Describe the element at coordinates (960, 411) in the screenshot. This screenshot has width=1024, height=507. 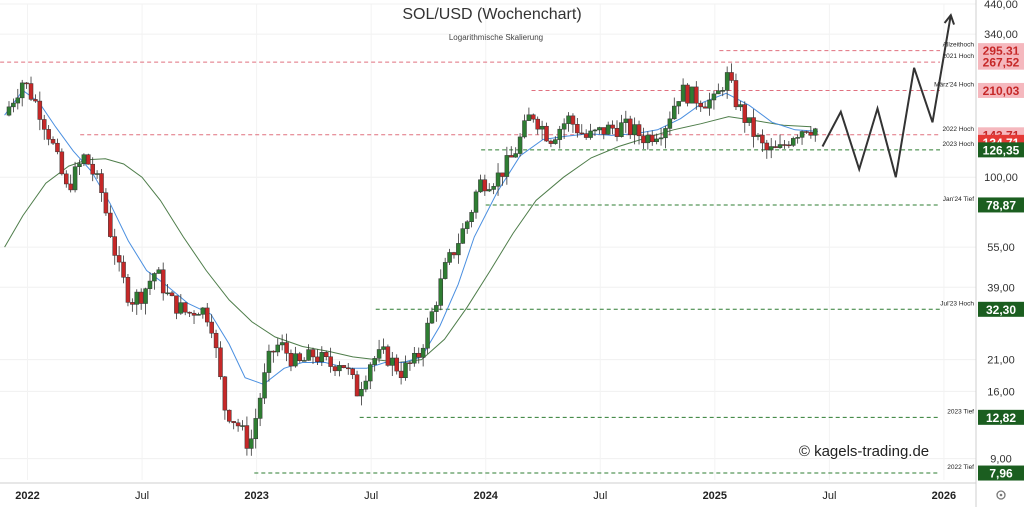
I see `level-label: 2023 Tief` at that location.